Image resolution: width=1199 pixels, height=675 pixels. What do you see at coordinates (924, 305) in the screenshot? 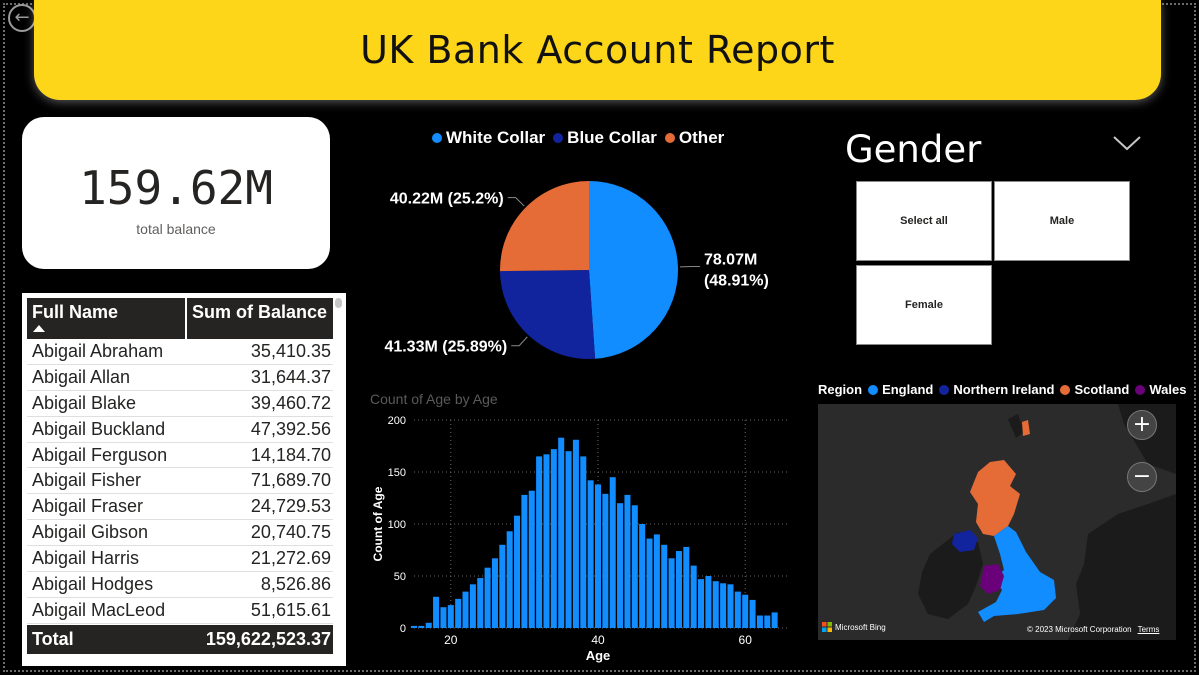
I see `slicer-option-female: Female` at bounding box center [924, 305].